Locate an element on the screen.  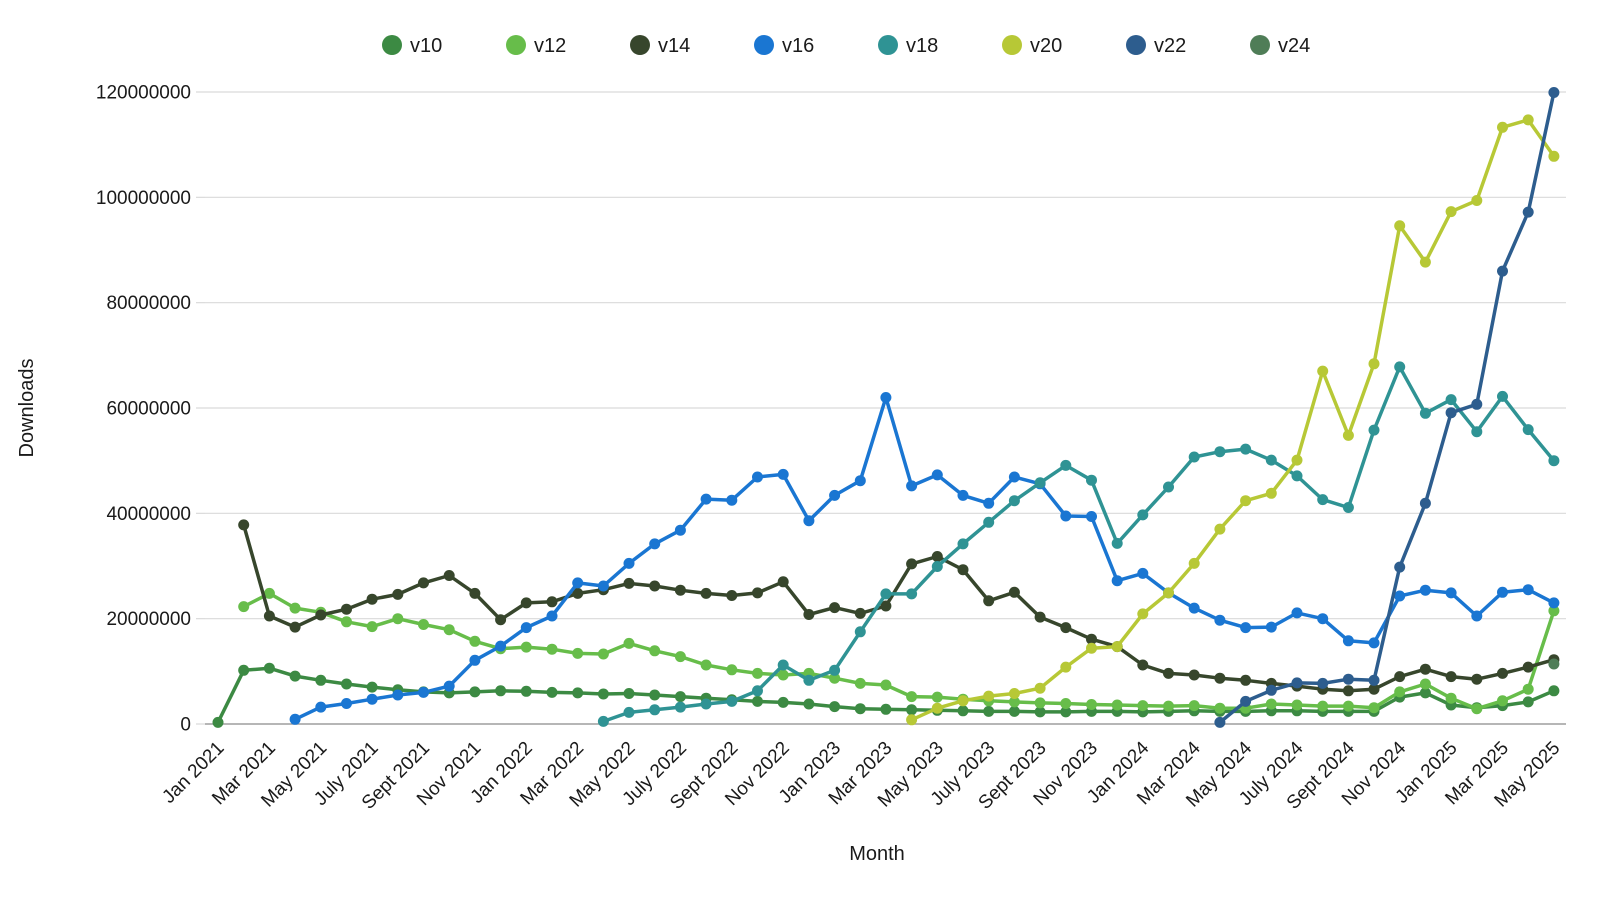
legend-item-v10: v10 is located at coordinates (412, 46).